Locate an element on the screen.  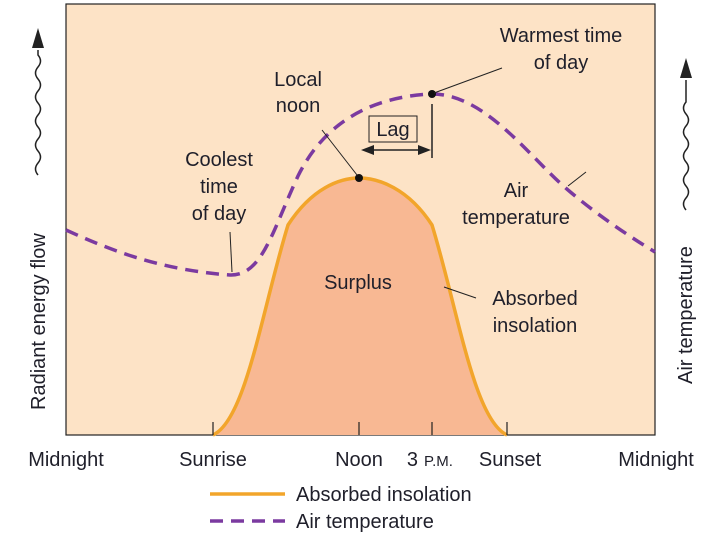
leader-absorbed-insolation is located at coordinates (460, 292).